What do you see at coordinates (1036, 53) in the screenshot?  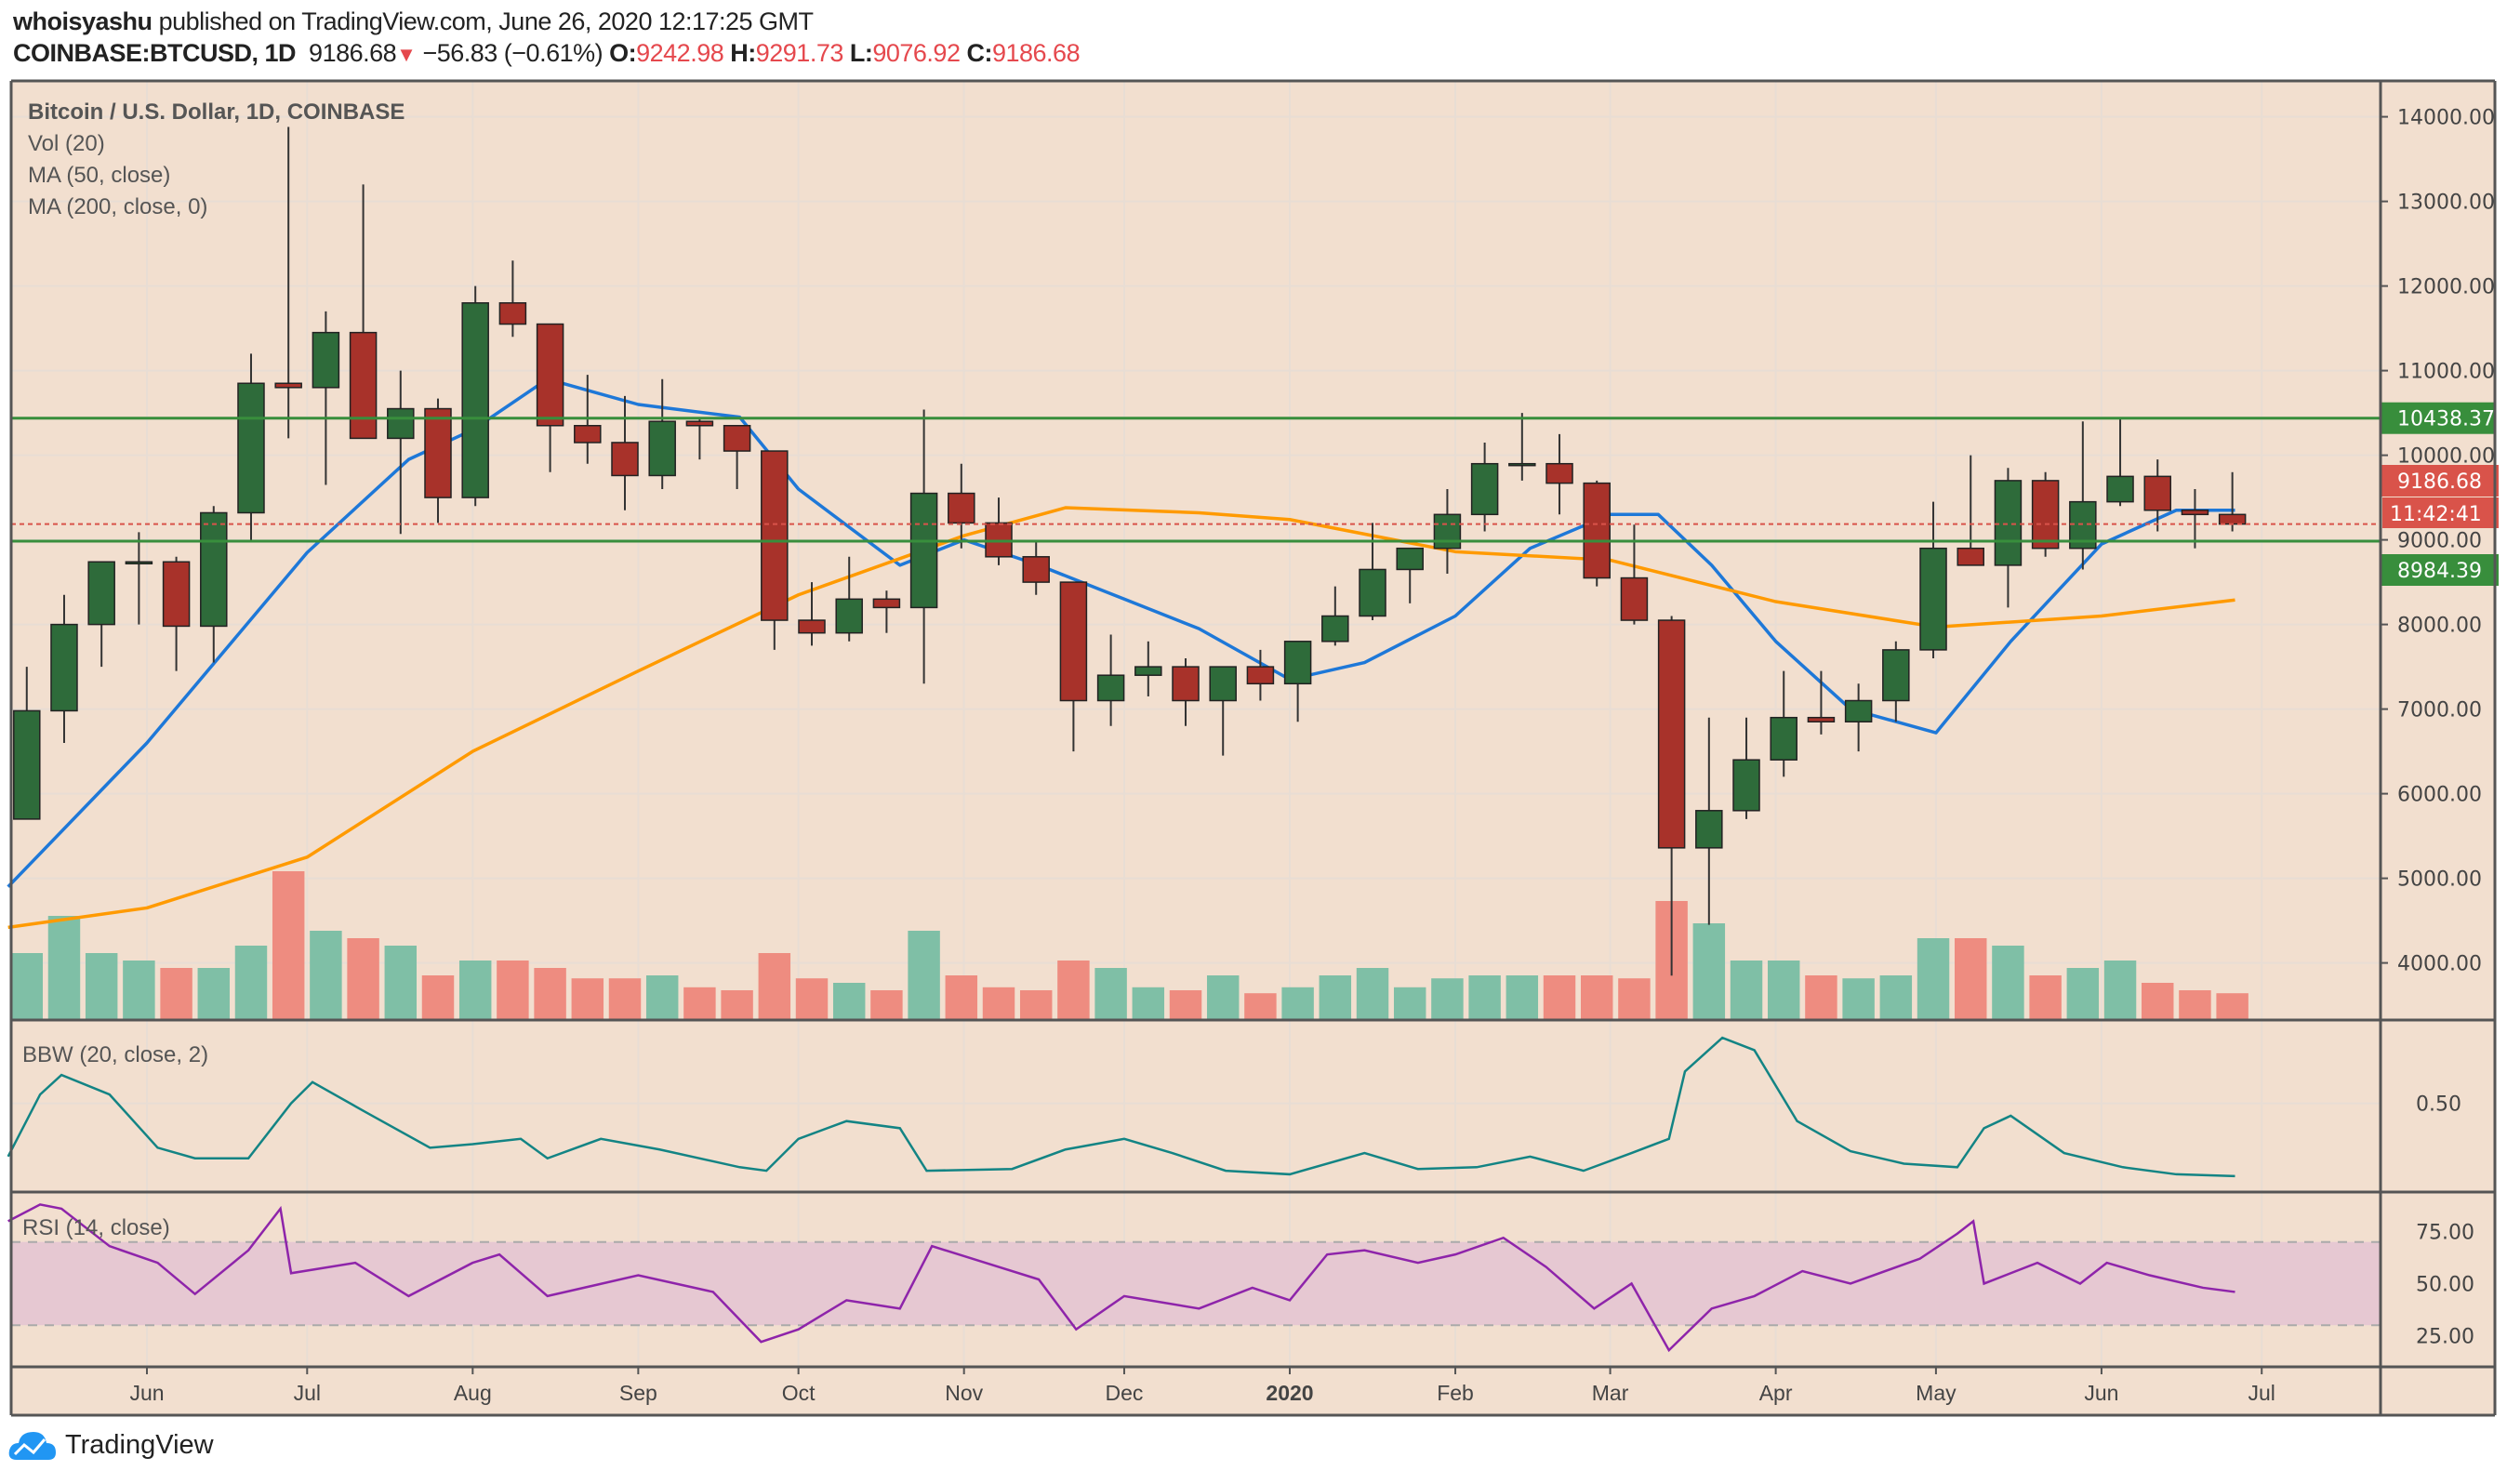 I see `close-value: 9186.68` at bounding box center [1036, 53].